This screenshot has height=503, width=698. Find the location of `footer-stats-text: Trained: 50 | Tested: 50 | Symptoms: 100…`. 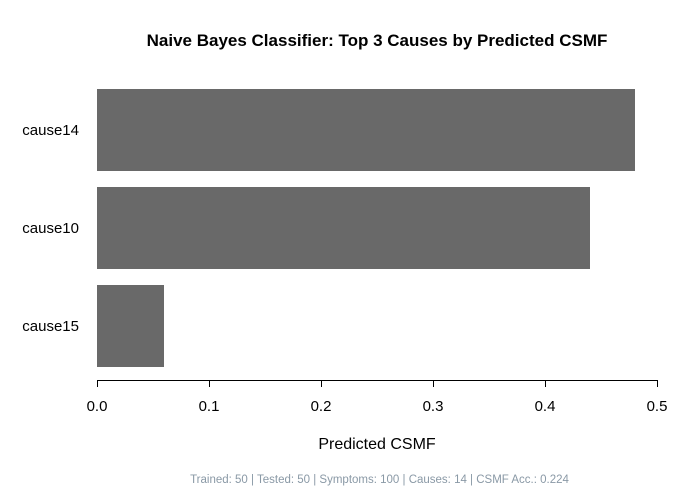

footer-stats-text: Trained: 50 | Tested: 50 | Symptoms: 100… is located at coordinates (379, 480).